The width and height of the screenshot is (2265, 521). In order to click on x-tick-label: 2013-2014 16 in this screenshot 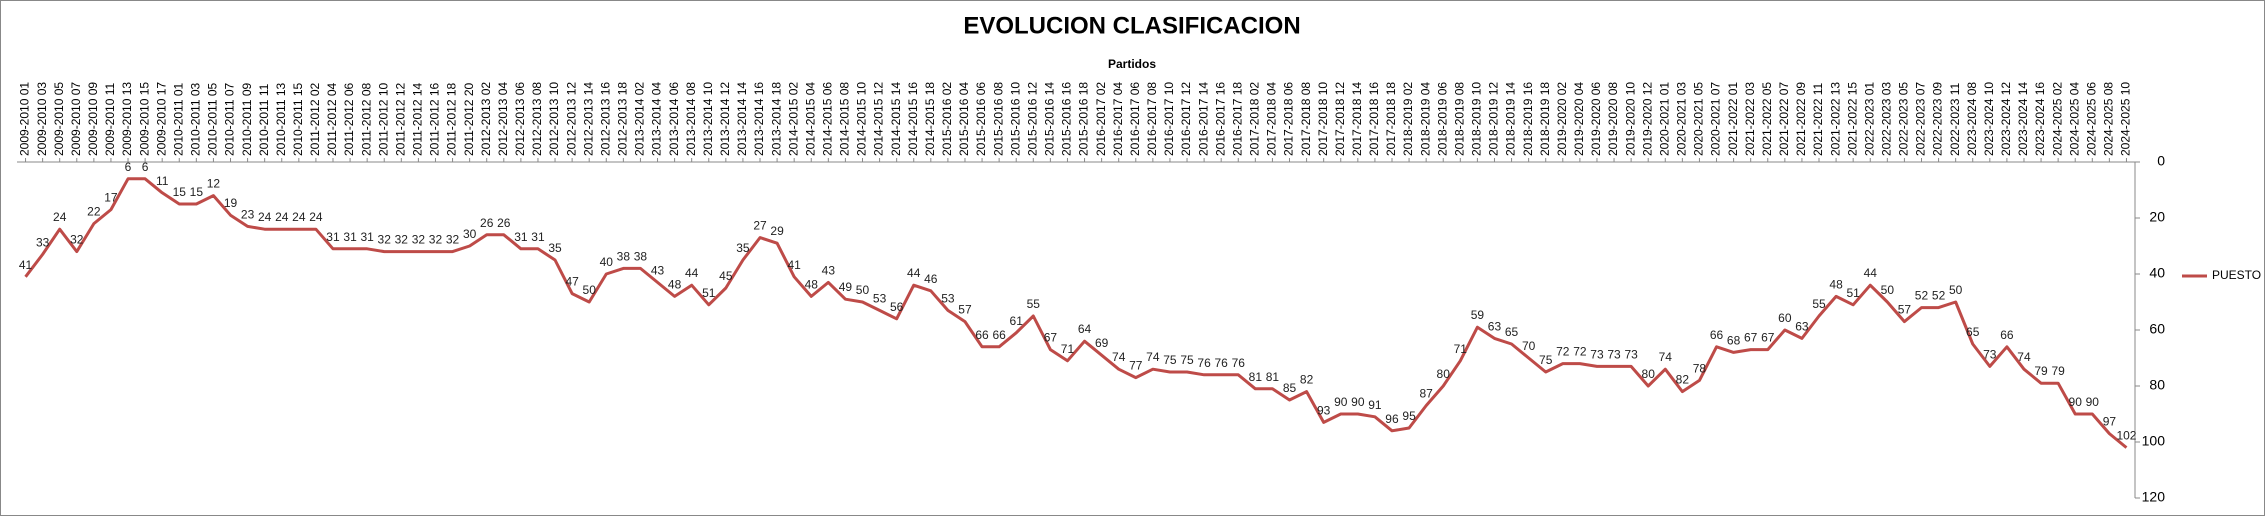, I will do `click(759, 119)`.